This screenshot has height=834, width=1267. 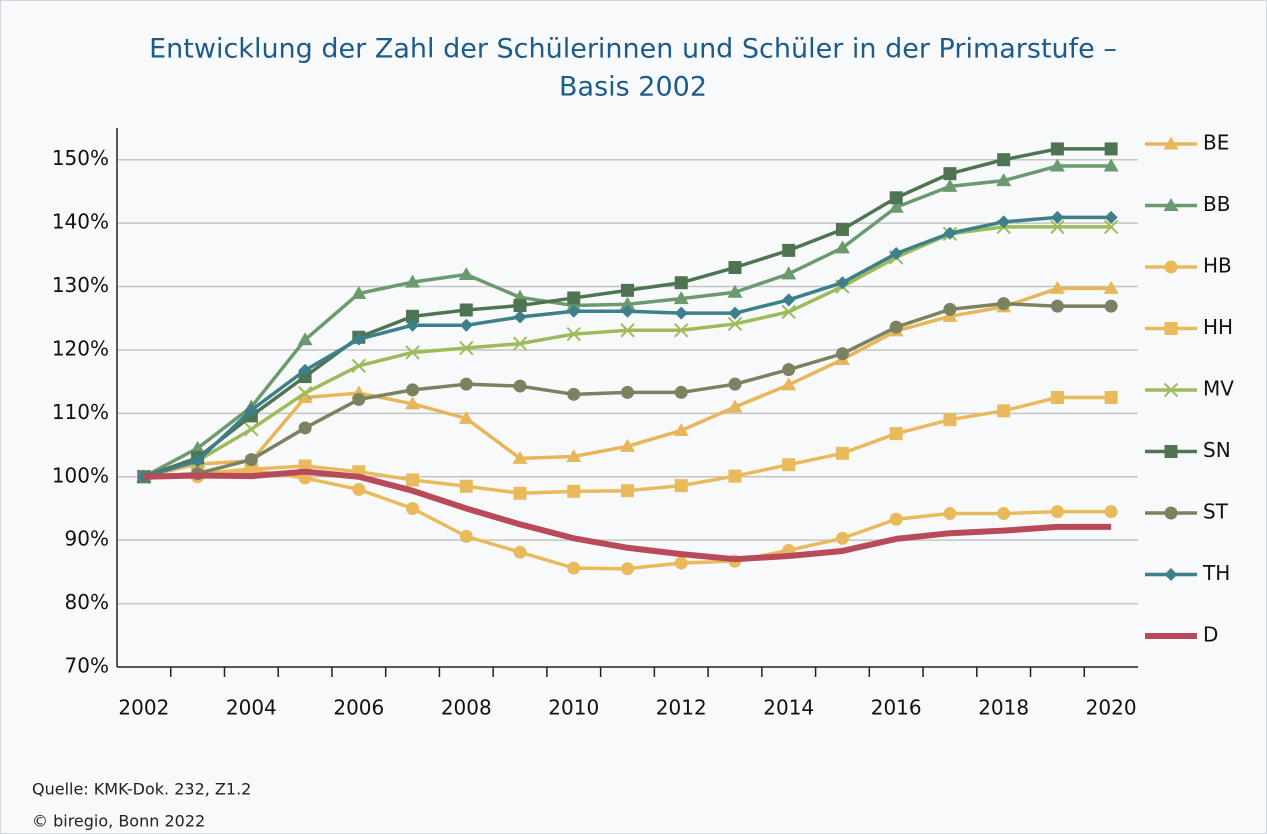 What do you see at coordinates (1217, 450) in the screenshot?
I see `legend-label: SN` at bounding box center [1217, 450].